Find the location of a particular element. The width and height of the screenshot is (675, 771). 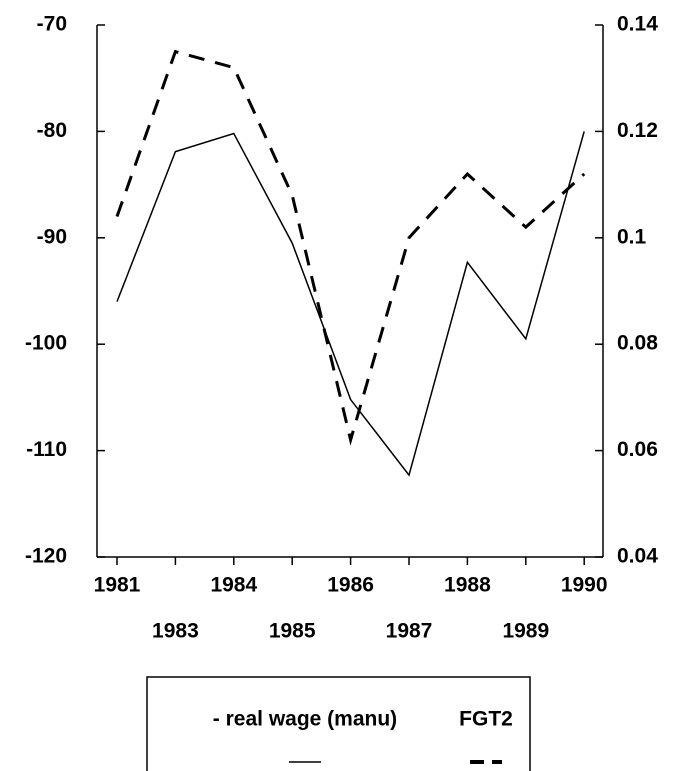

x-tick-label: 1983 is located at coordinates (175, 631).